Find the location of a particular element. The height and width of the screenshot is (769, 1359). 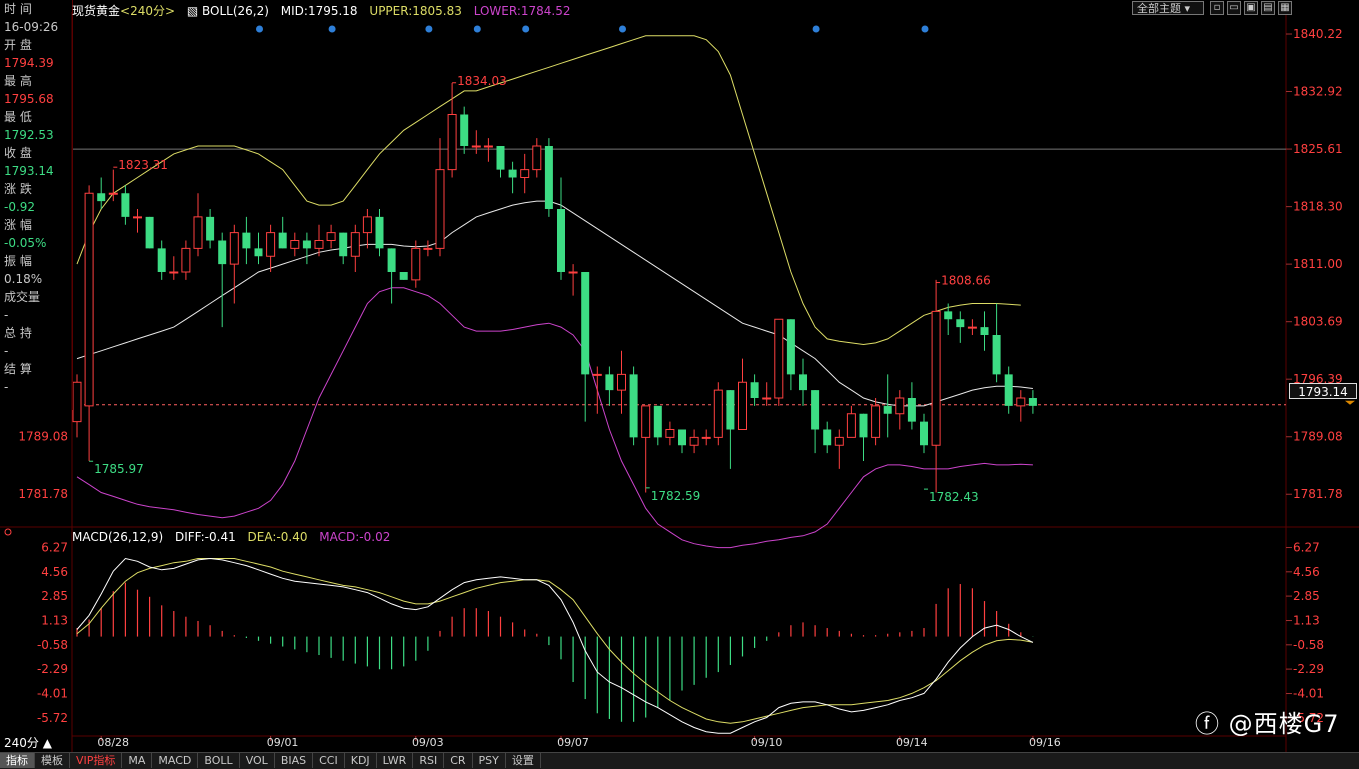

maximize-window-icon: ▦ is located at coordinates (1285, 8).